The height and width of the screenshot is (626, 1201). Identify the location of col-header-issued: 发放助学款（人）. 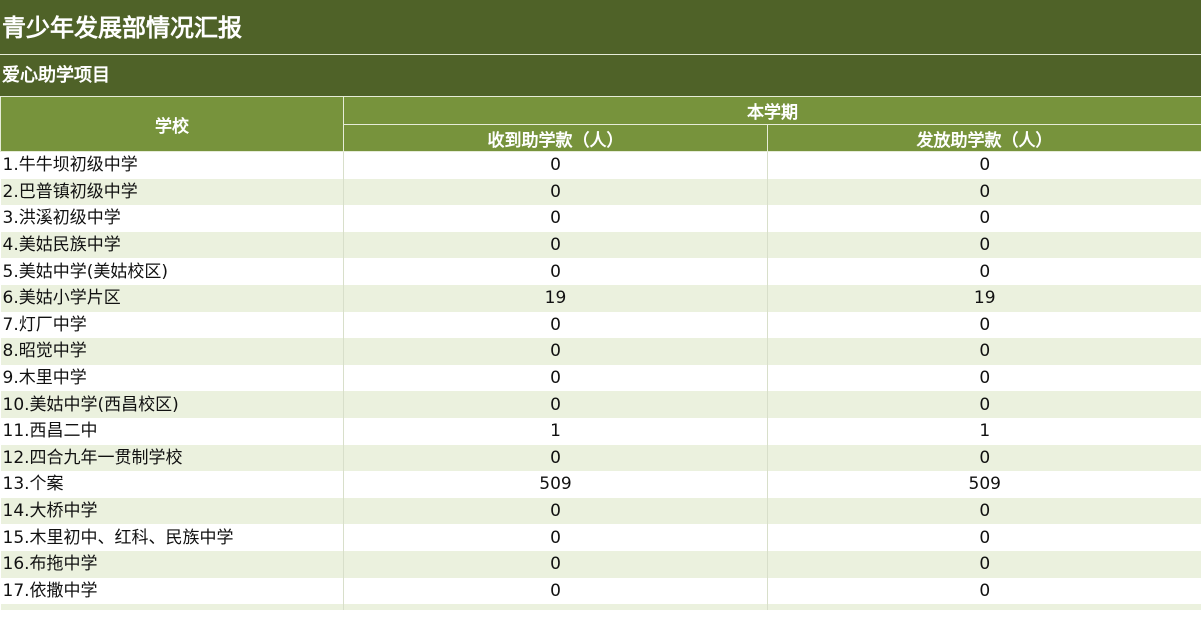
(984, 138).